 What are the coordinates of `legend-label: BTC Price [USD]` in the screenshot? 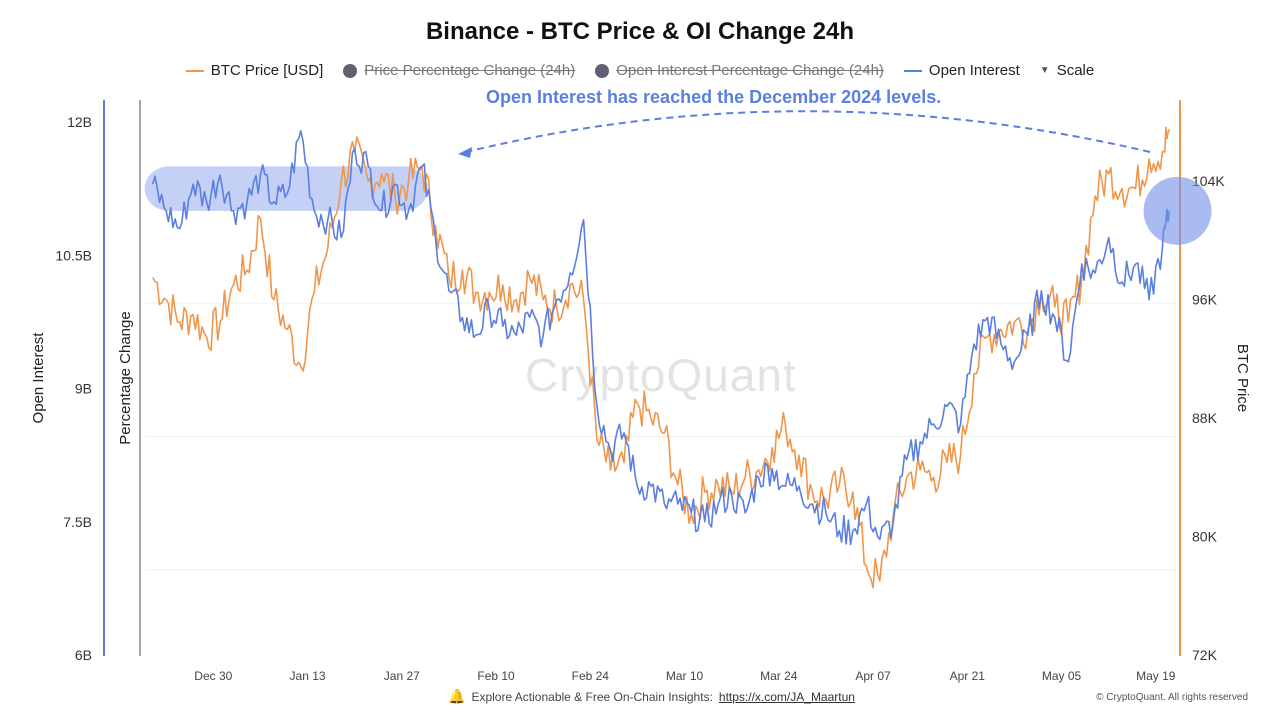 It's located at (267, 70).